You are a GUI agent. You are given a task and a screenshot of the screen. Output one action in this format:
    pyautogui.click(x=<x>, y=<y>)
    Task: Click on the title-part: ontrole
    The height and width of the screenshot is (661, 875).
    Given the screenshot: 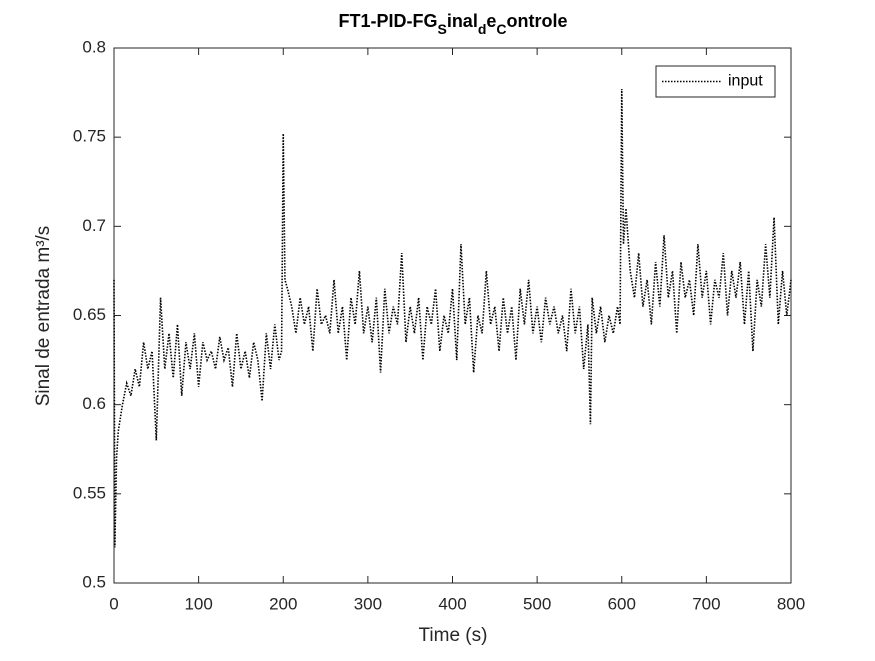 What is the action you would take?
    pyautogui.click(x=537, y=21)
    